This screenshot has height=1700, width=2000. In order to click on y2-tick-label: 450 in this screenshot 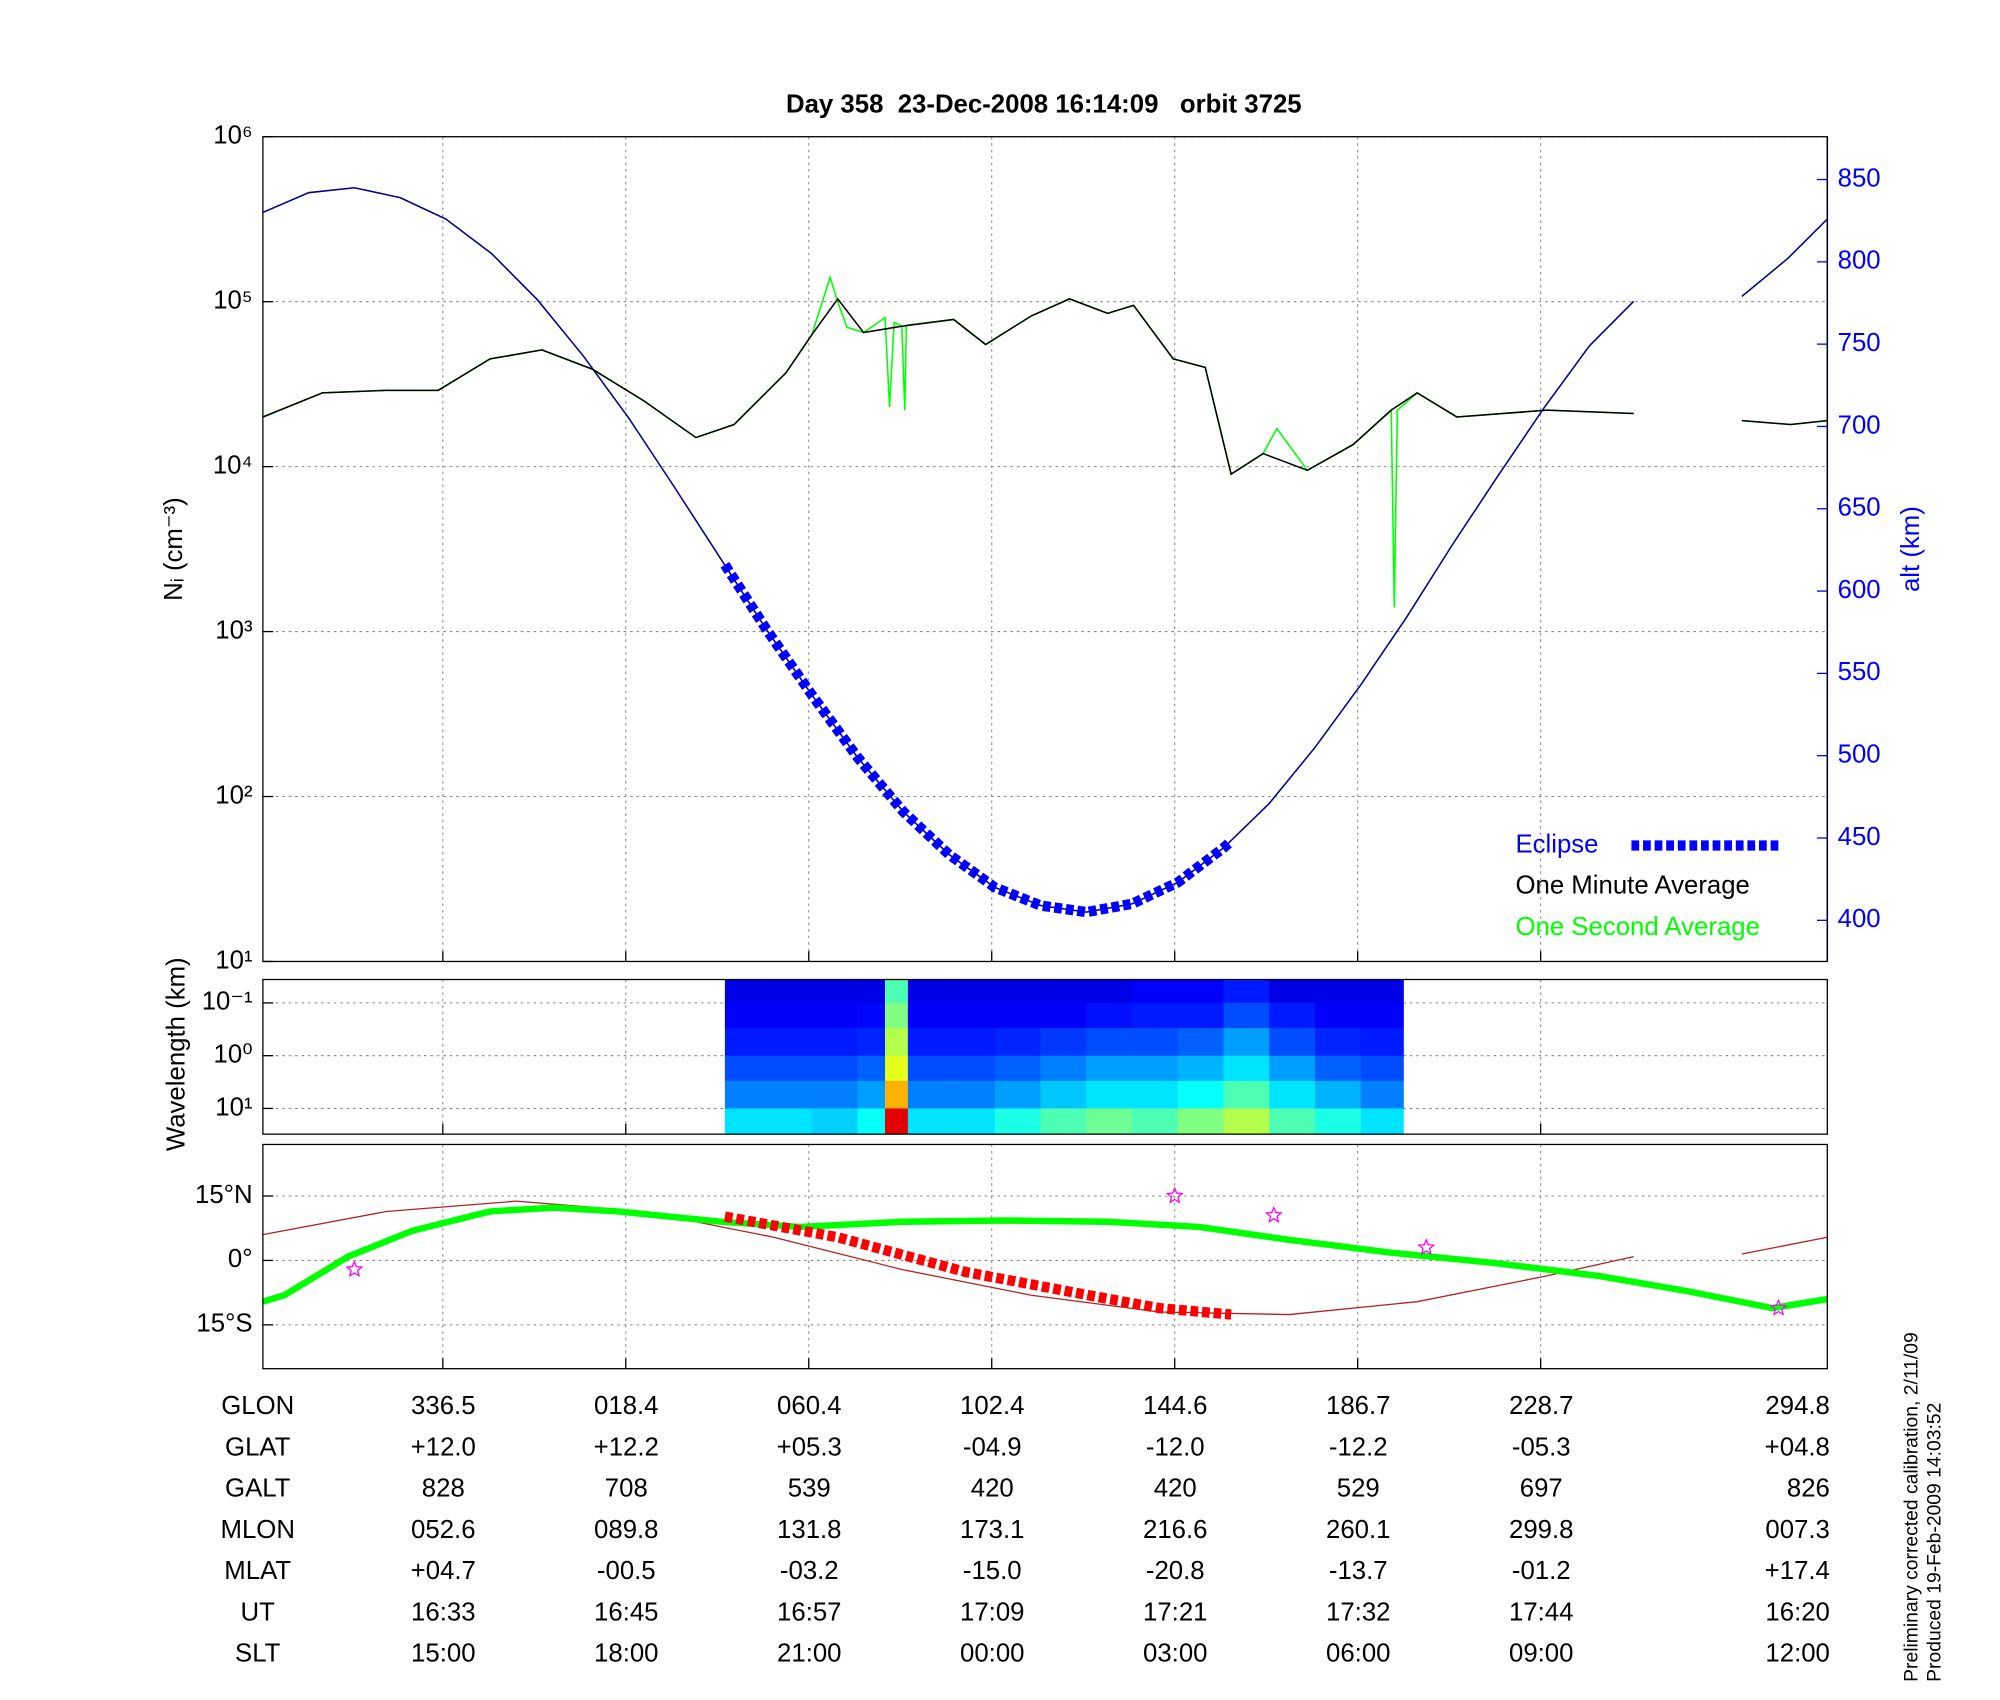, I will do `click(1859, 837)`.